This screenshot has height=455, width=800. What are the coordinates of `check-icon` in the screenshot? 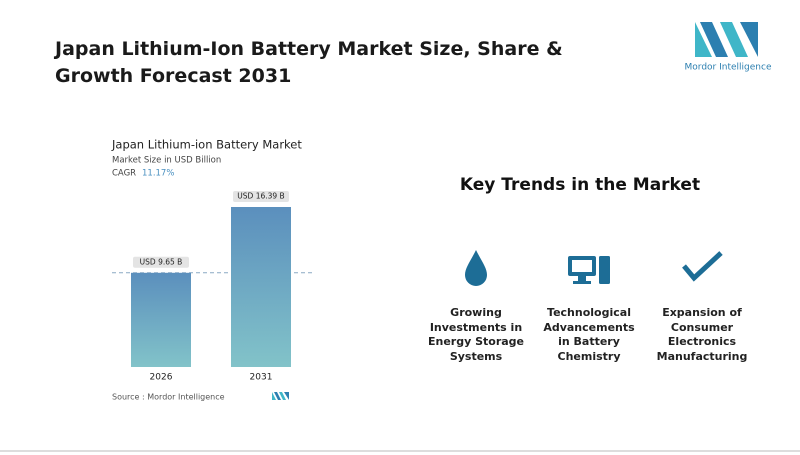 It's located at (702, 266).